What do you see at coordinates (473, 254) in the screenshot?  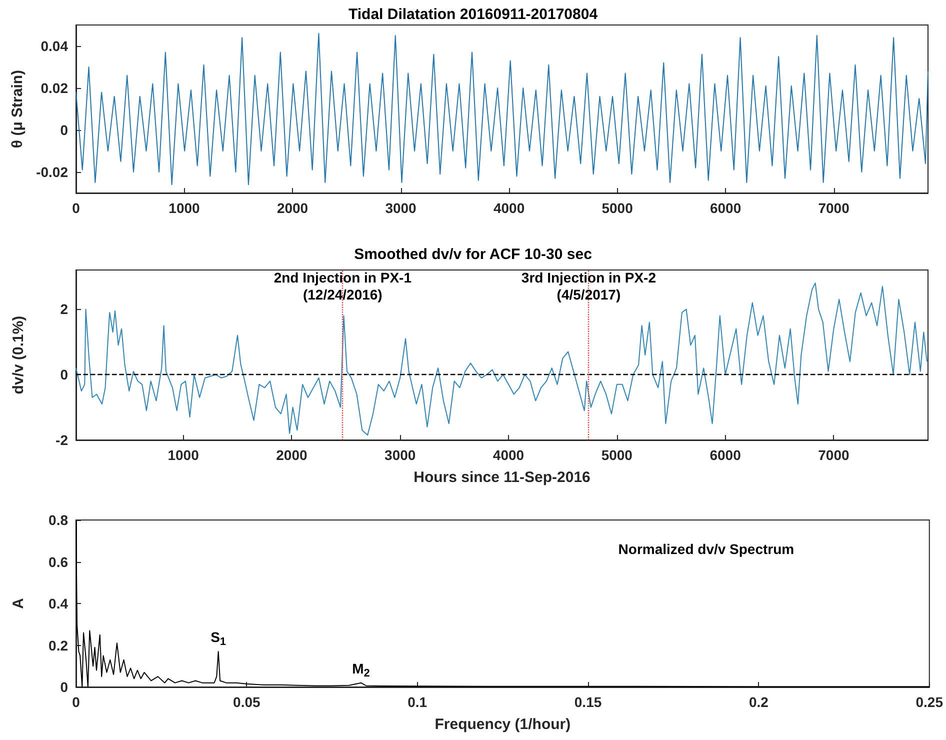 I see `chart-title: Smoothed dv/v for ACF 10-30 sec` at bounding box center [473, 254].